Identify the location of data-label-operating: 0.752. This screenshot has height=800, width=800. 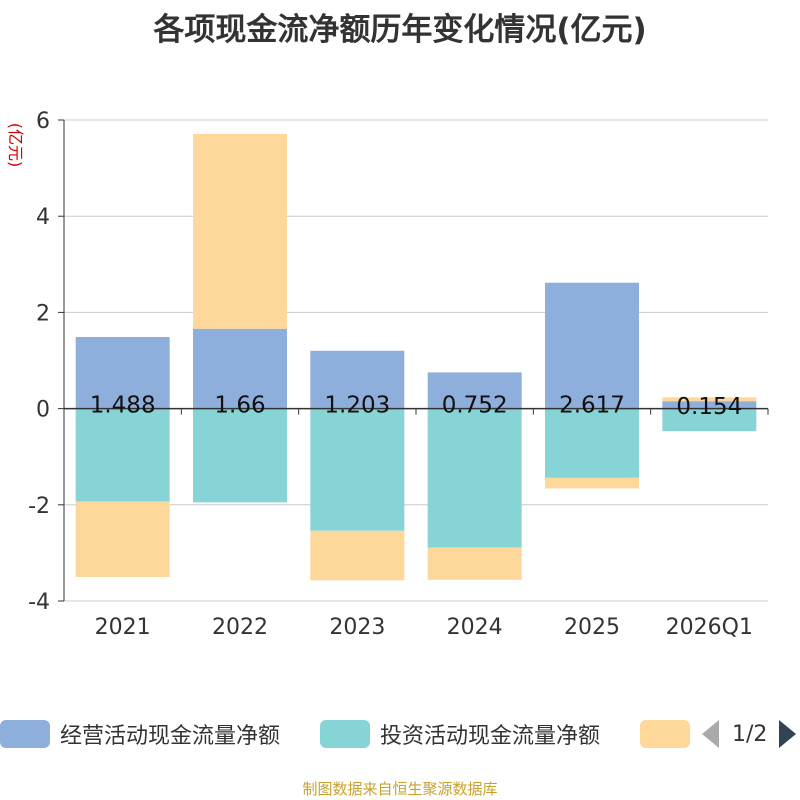
(475, 406).